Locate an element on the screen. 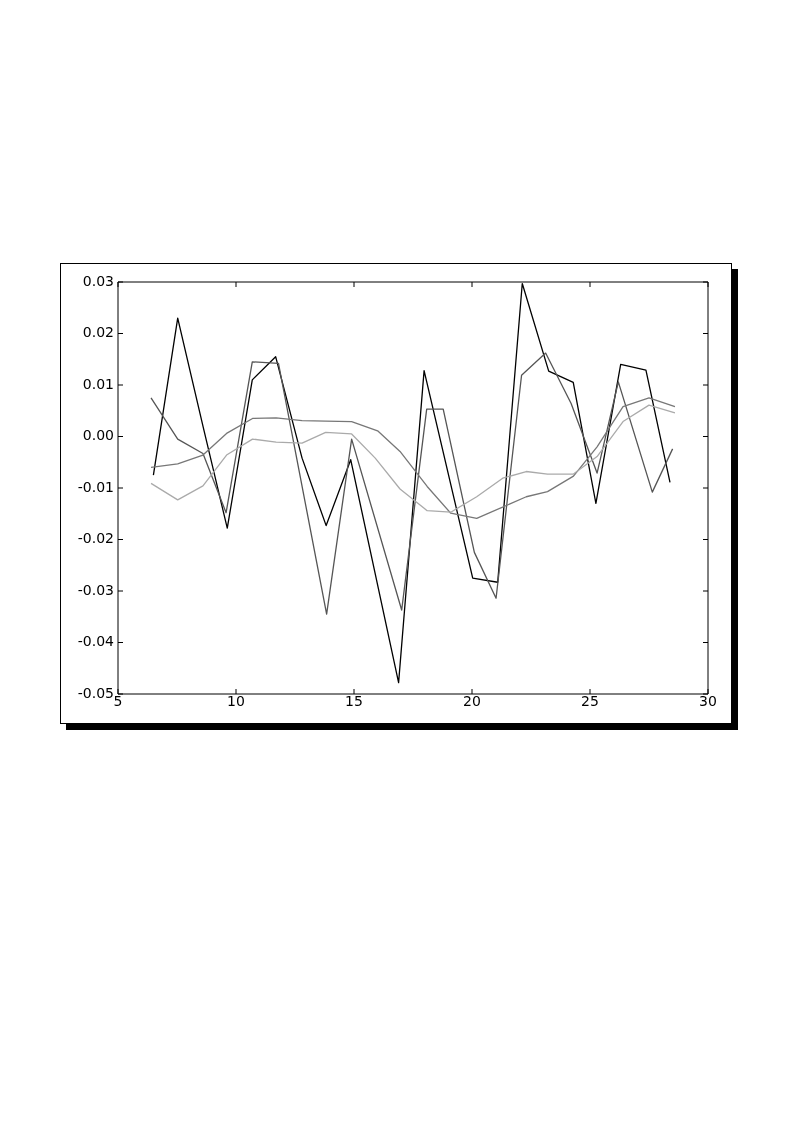 This screenshot has width=792, height=1142. y-tick-label: -0.02 is located at coordinates (95, 538).